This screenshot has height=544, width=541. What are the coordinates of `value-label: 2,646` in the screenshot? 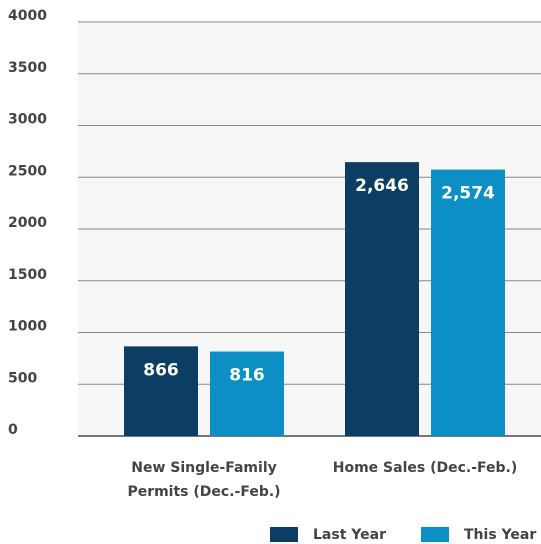 It's located at (382, 186).